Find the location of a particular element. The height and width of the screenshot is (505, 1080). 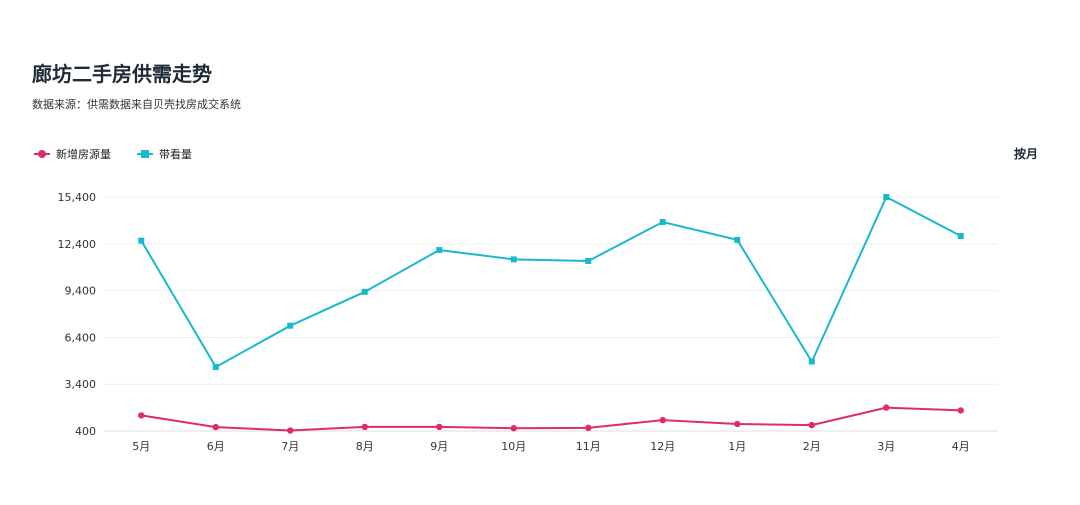

x-tick-label: 4月 is located at coordinates (961, 446).